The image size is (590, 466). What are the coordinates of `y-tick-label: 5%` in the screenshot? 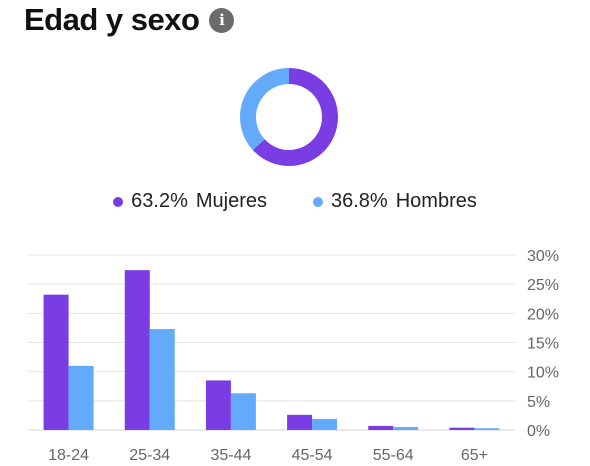 It's located at (538, 402).